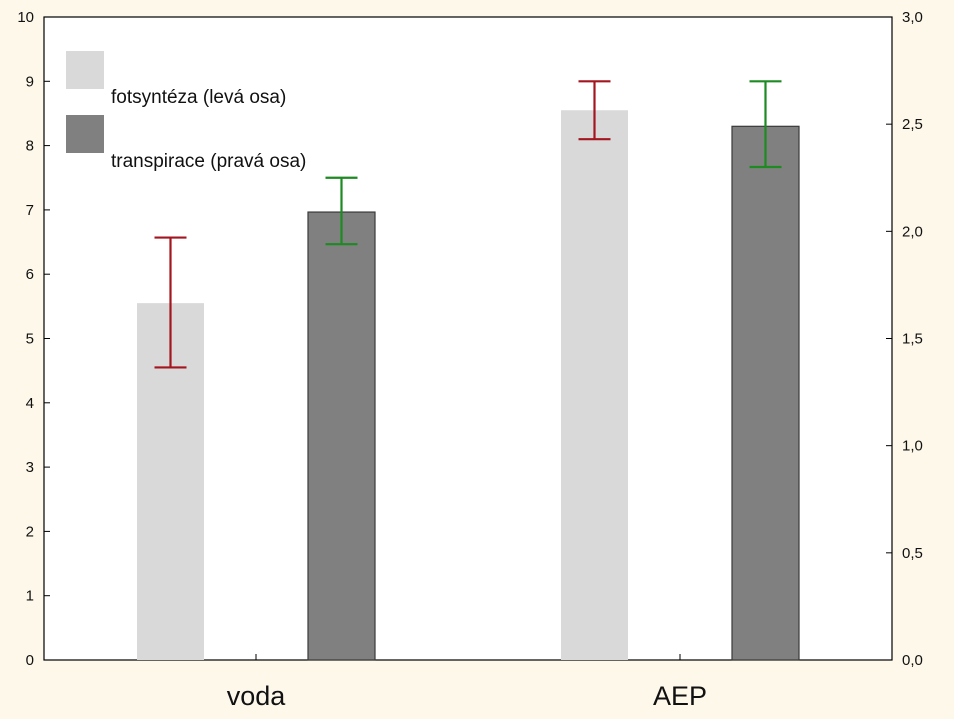 The height and width of the screenshot is (719, 954). I want to click on left-y-tick-label: 2, so click(30, 531).